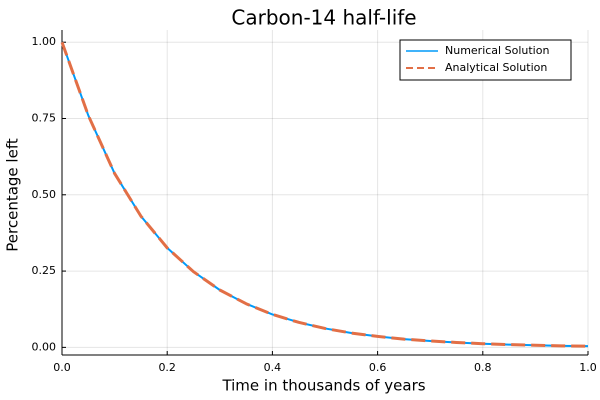 The image size is (600, 400). What do you see at coordinates (44, 117) in the screenshot?
I see `y-tick-label: 0.75` at bounding box center [44, 117].